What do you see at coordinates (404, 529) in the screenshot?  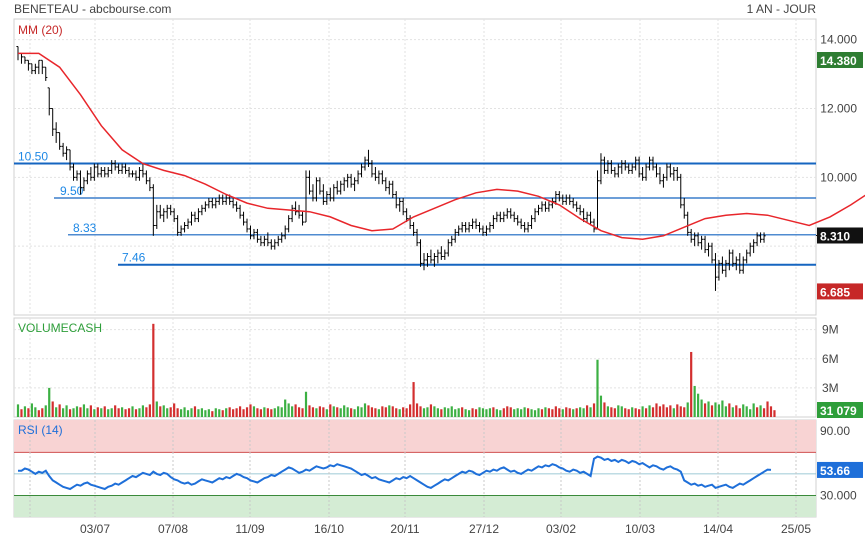 I see `x-tick-label: 20/11` at bounding box center [404, 529].